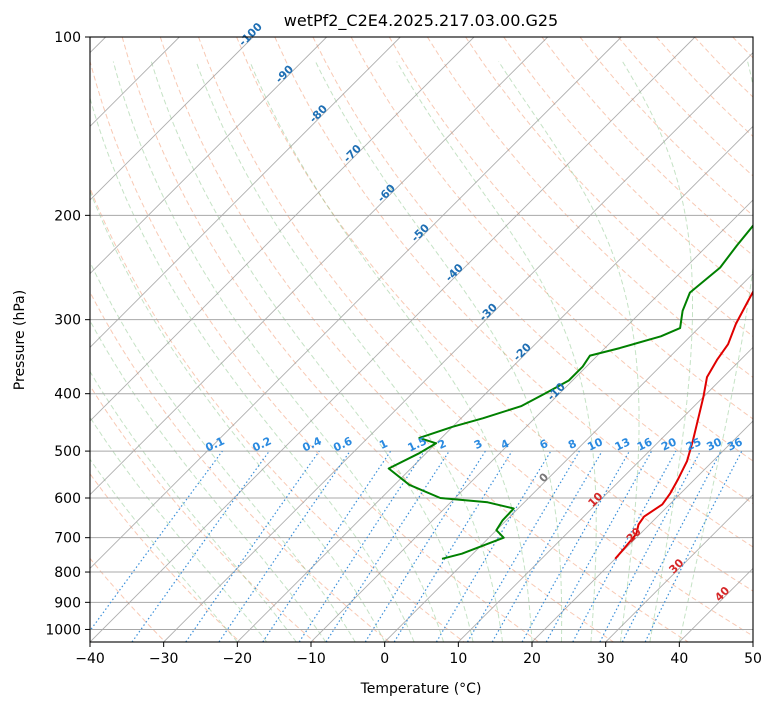 The height and width of the screenshot is (708, 775). I want to click on y-tick-label: 800, so click(67, 573).